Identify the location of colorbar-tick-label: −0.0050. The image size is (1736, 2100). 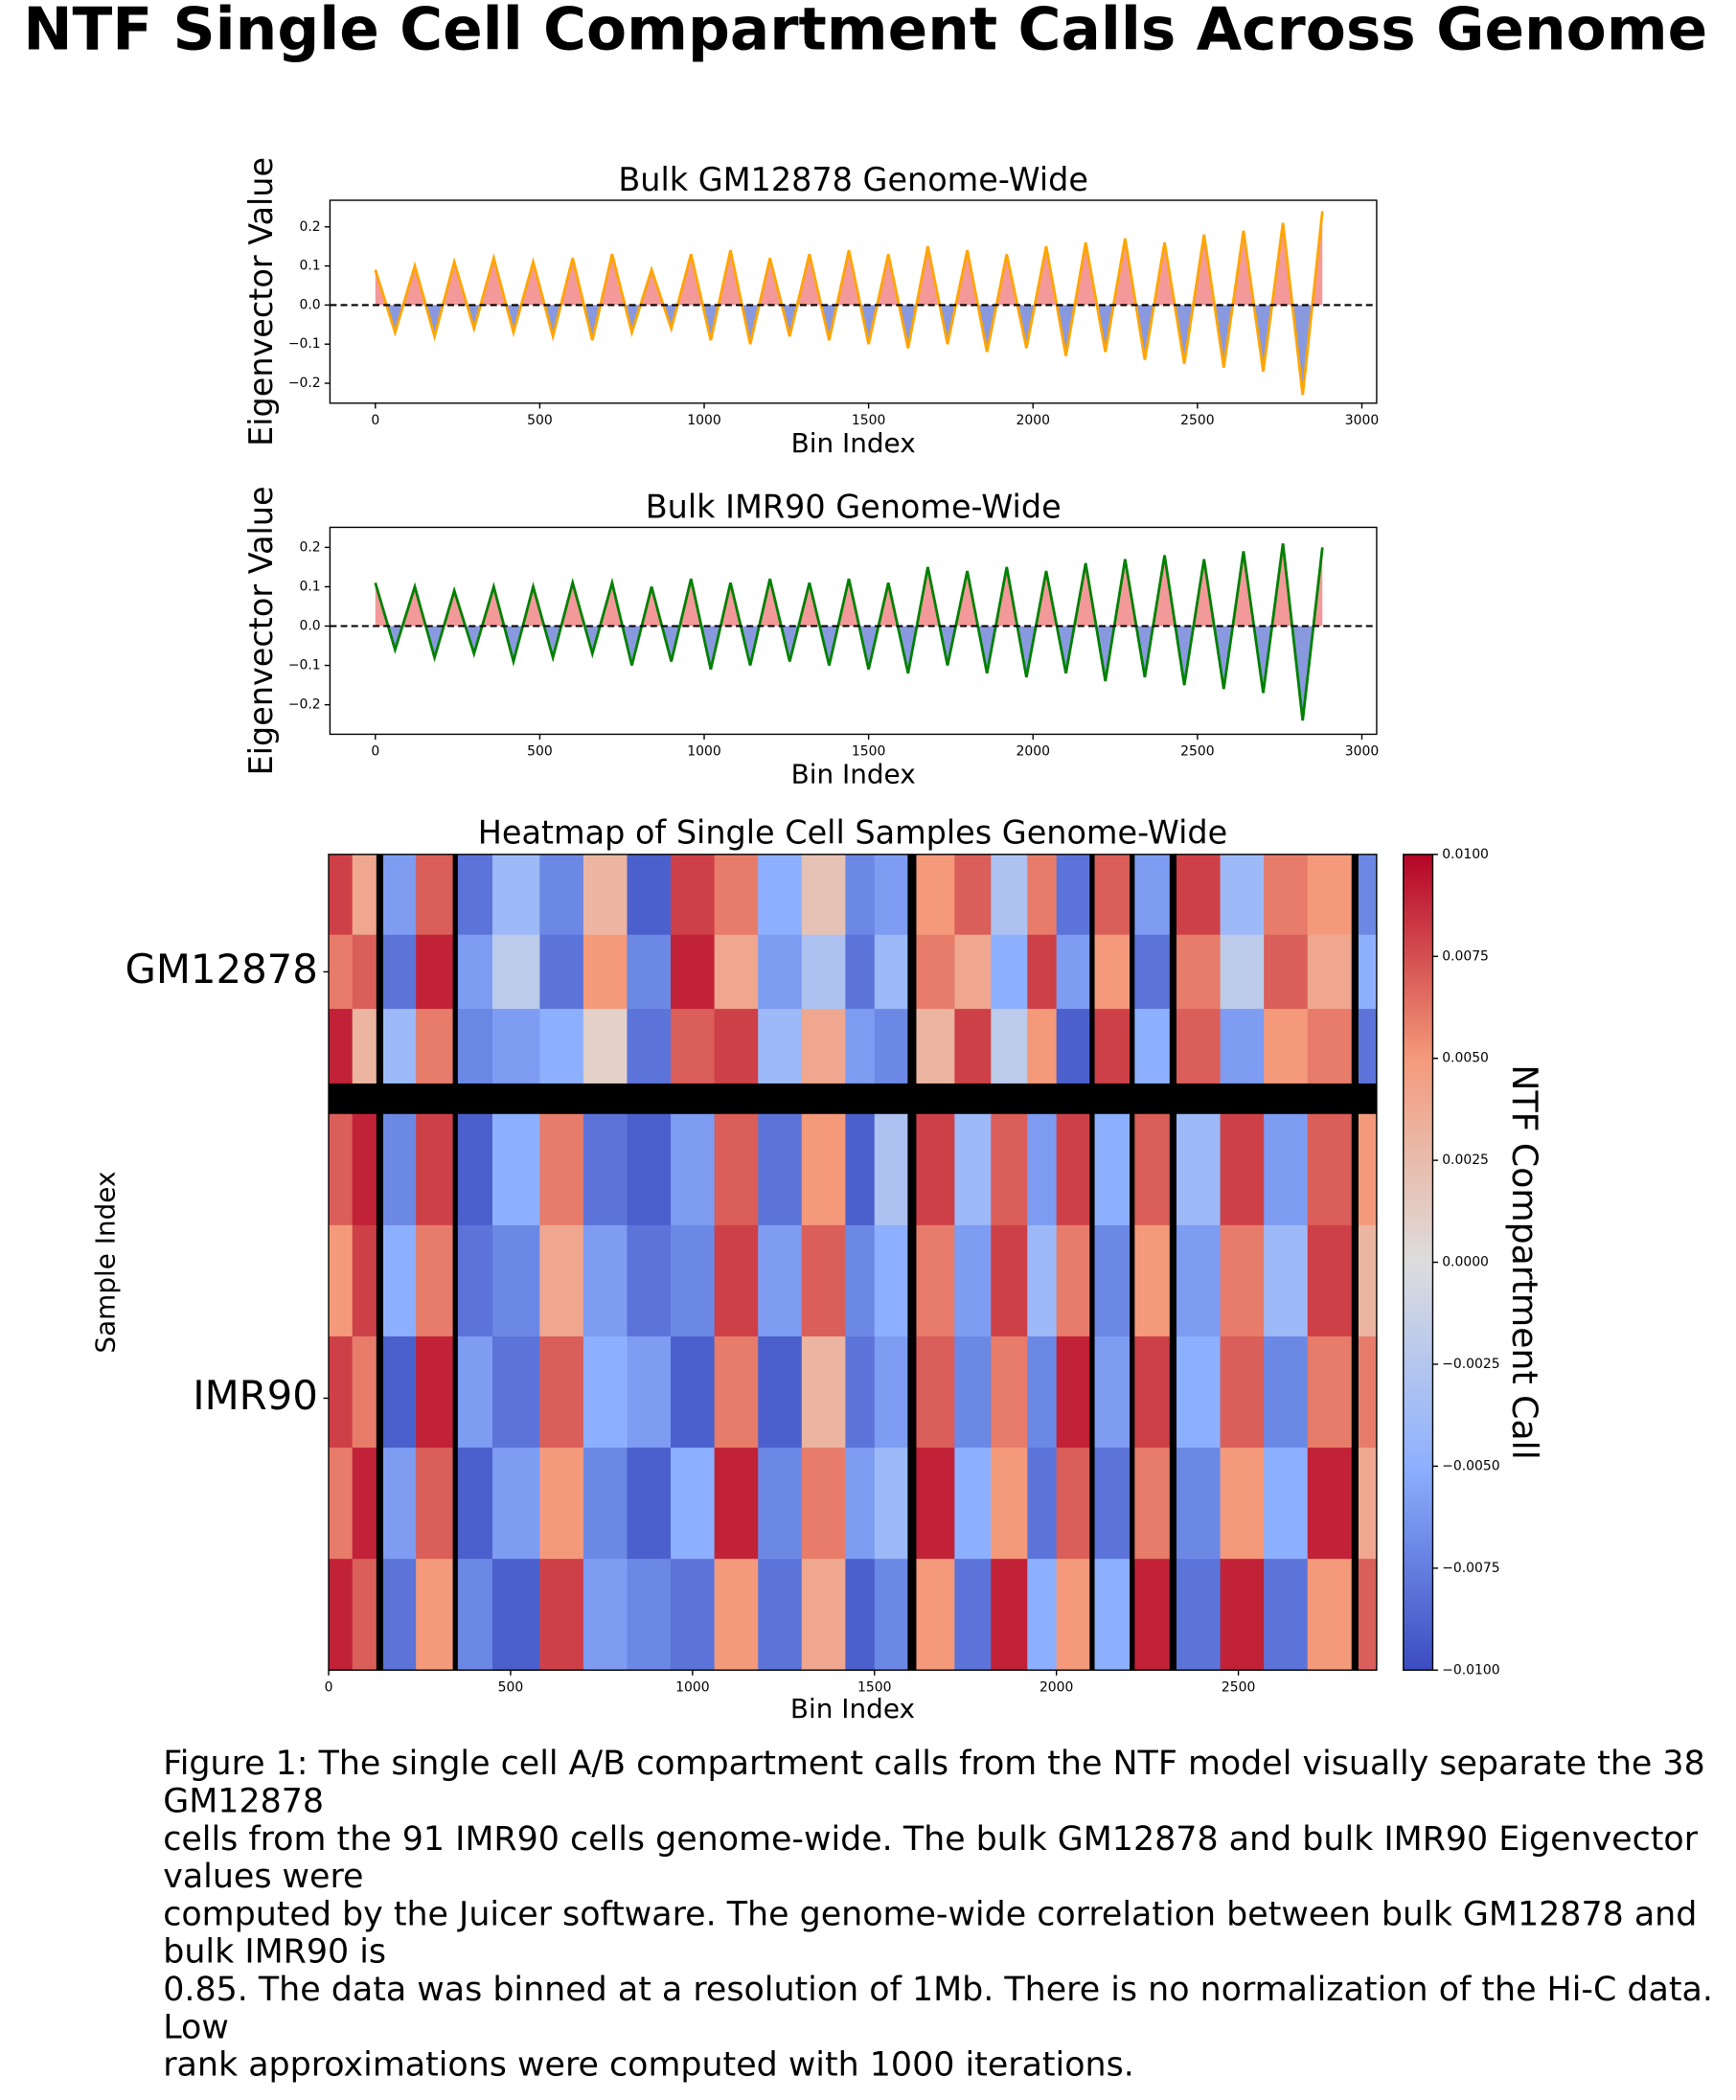
(1471, 1465).